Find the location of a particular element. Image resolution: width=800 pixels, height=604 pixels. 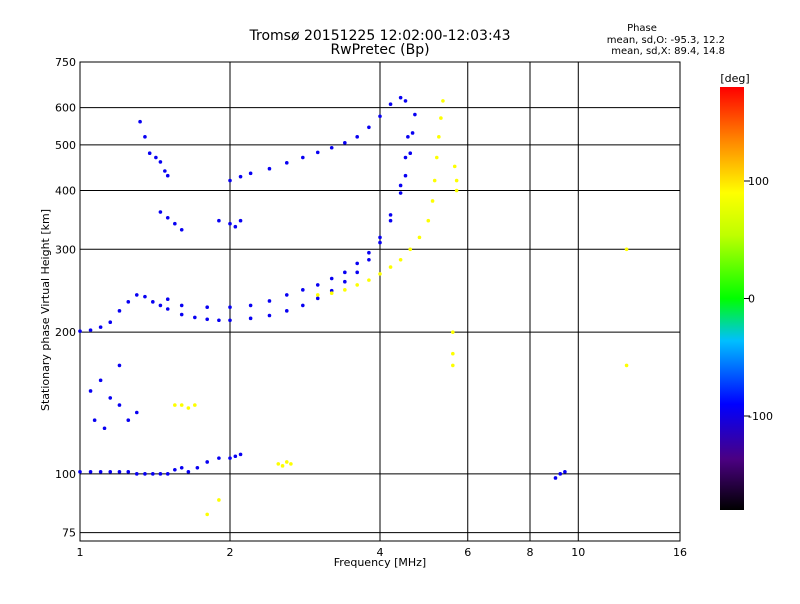

colorbar-tick-label: -100 is located at coordinates (760, 416).